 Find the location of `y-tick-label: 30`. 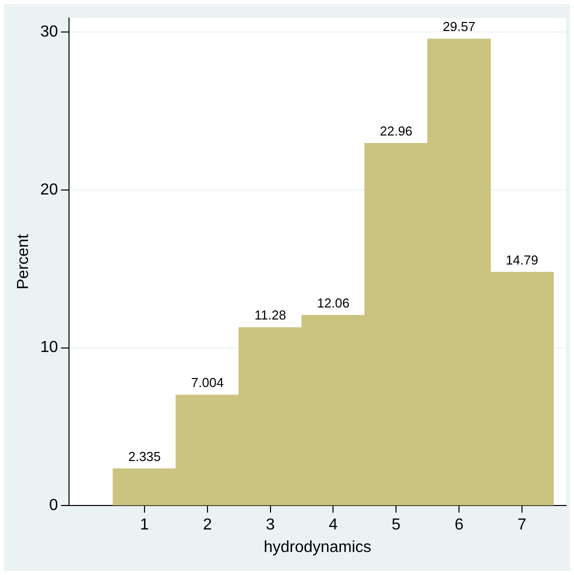

y-tick-label: 30 is located at coordinates (49, 32).